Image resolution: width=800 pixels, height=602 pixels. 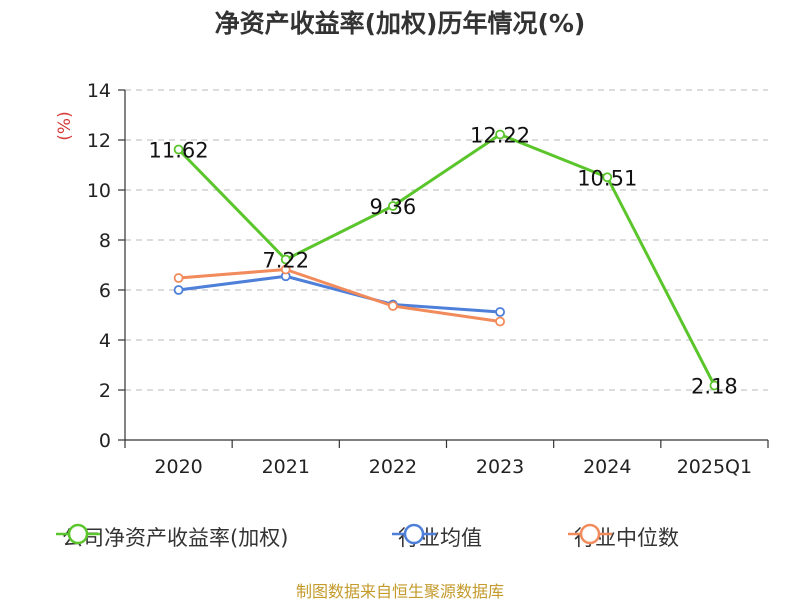 I want to click on x-tick-label: 2025Q1, so click(x=714, y=467).